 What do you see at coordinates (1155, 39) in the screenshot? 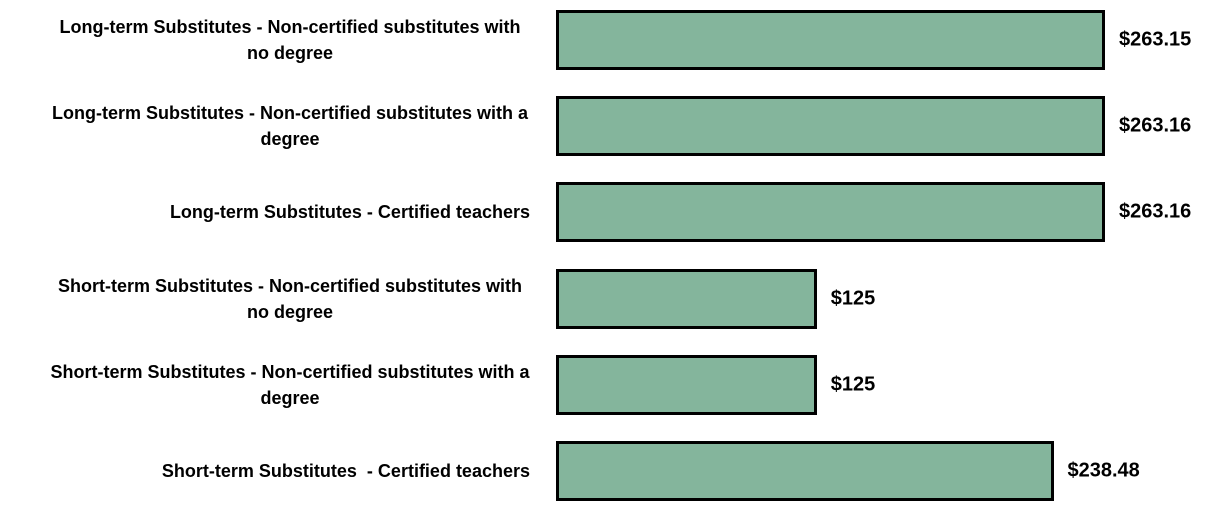
I see `value-label: $263.15` at bounding box center [1155, 39].